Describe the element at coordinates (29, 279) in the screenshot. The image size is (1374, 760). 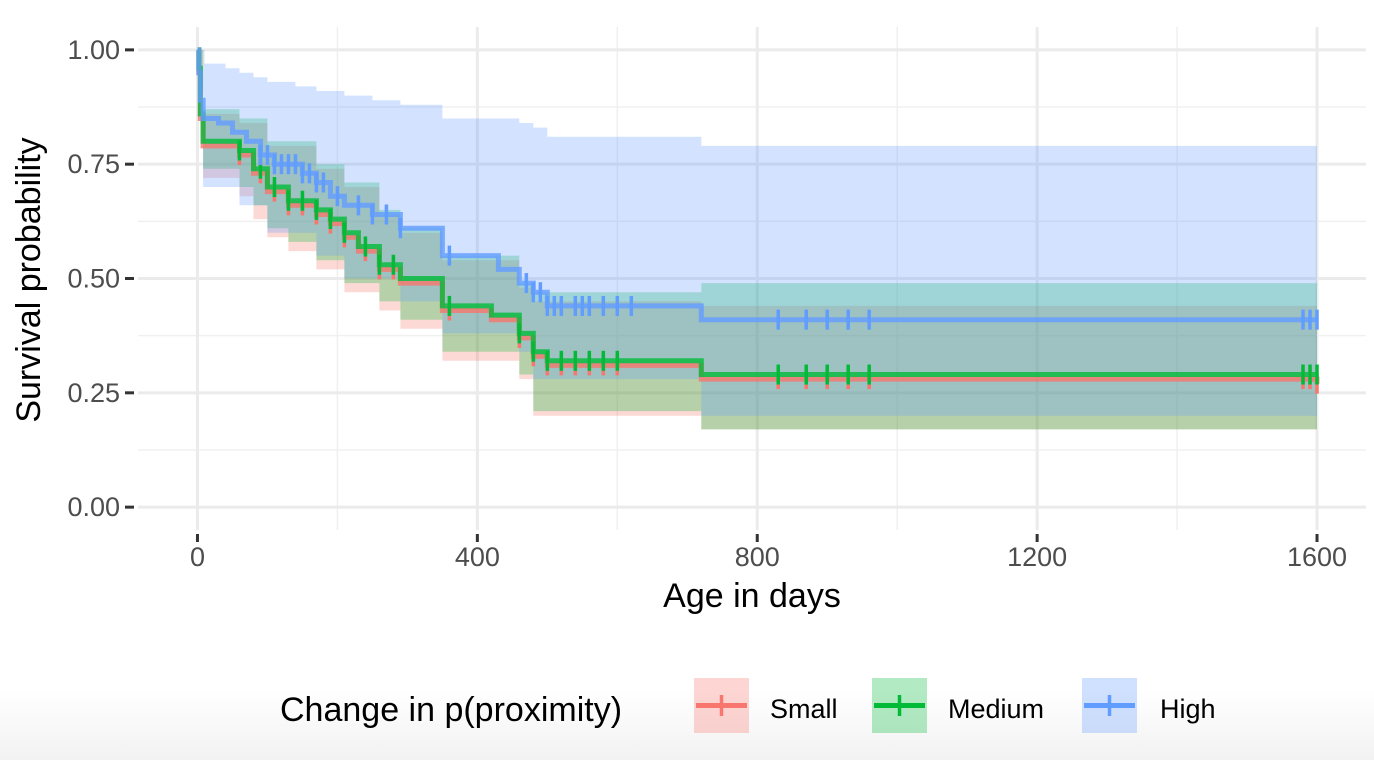
I see `y-axis-title: Survival probability` at that location.